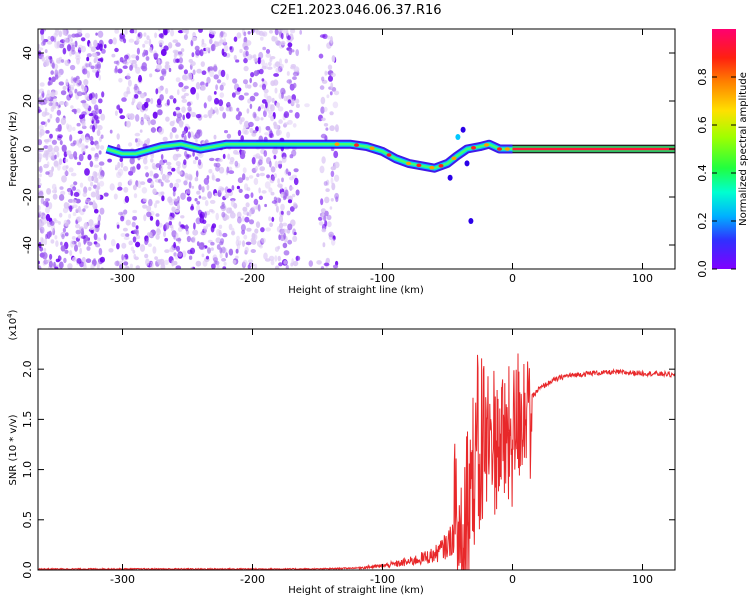 Image resolution: width=750 pixels, height=600 pixels. Describe the element at coordinates (702, 77) in the screenshot. I see `colorbar-tick-label: 0.8` at that location.